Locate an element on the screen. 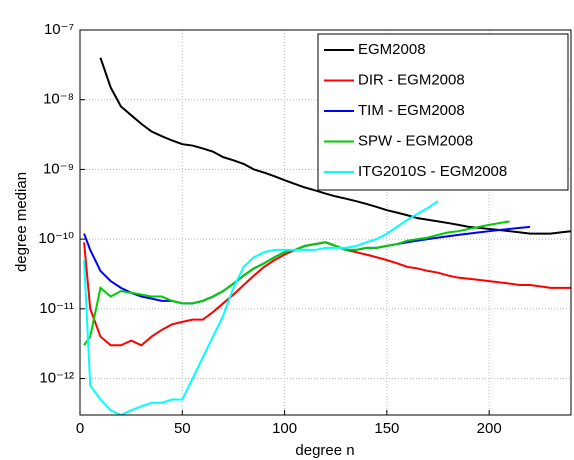 Image resolution: width=574 pixels, height=460 pixels. x-tick-label: 150 is located at coordinates (386, 428).